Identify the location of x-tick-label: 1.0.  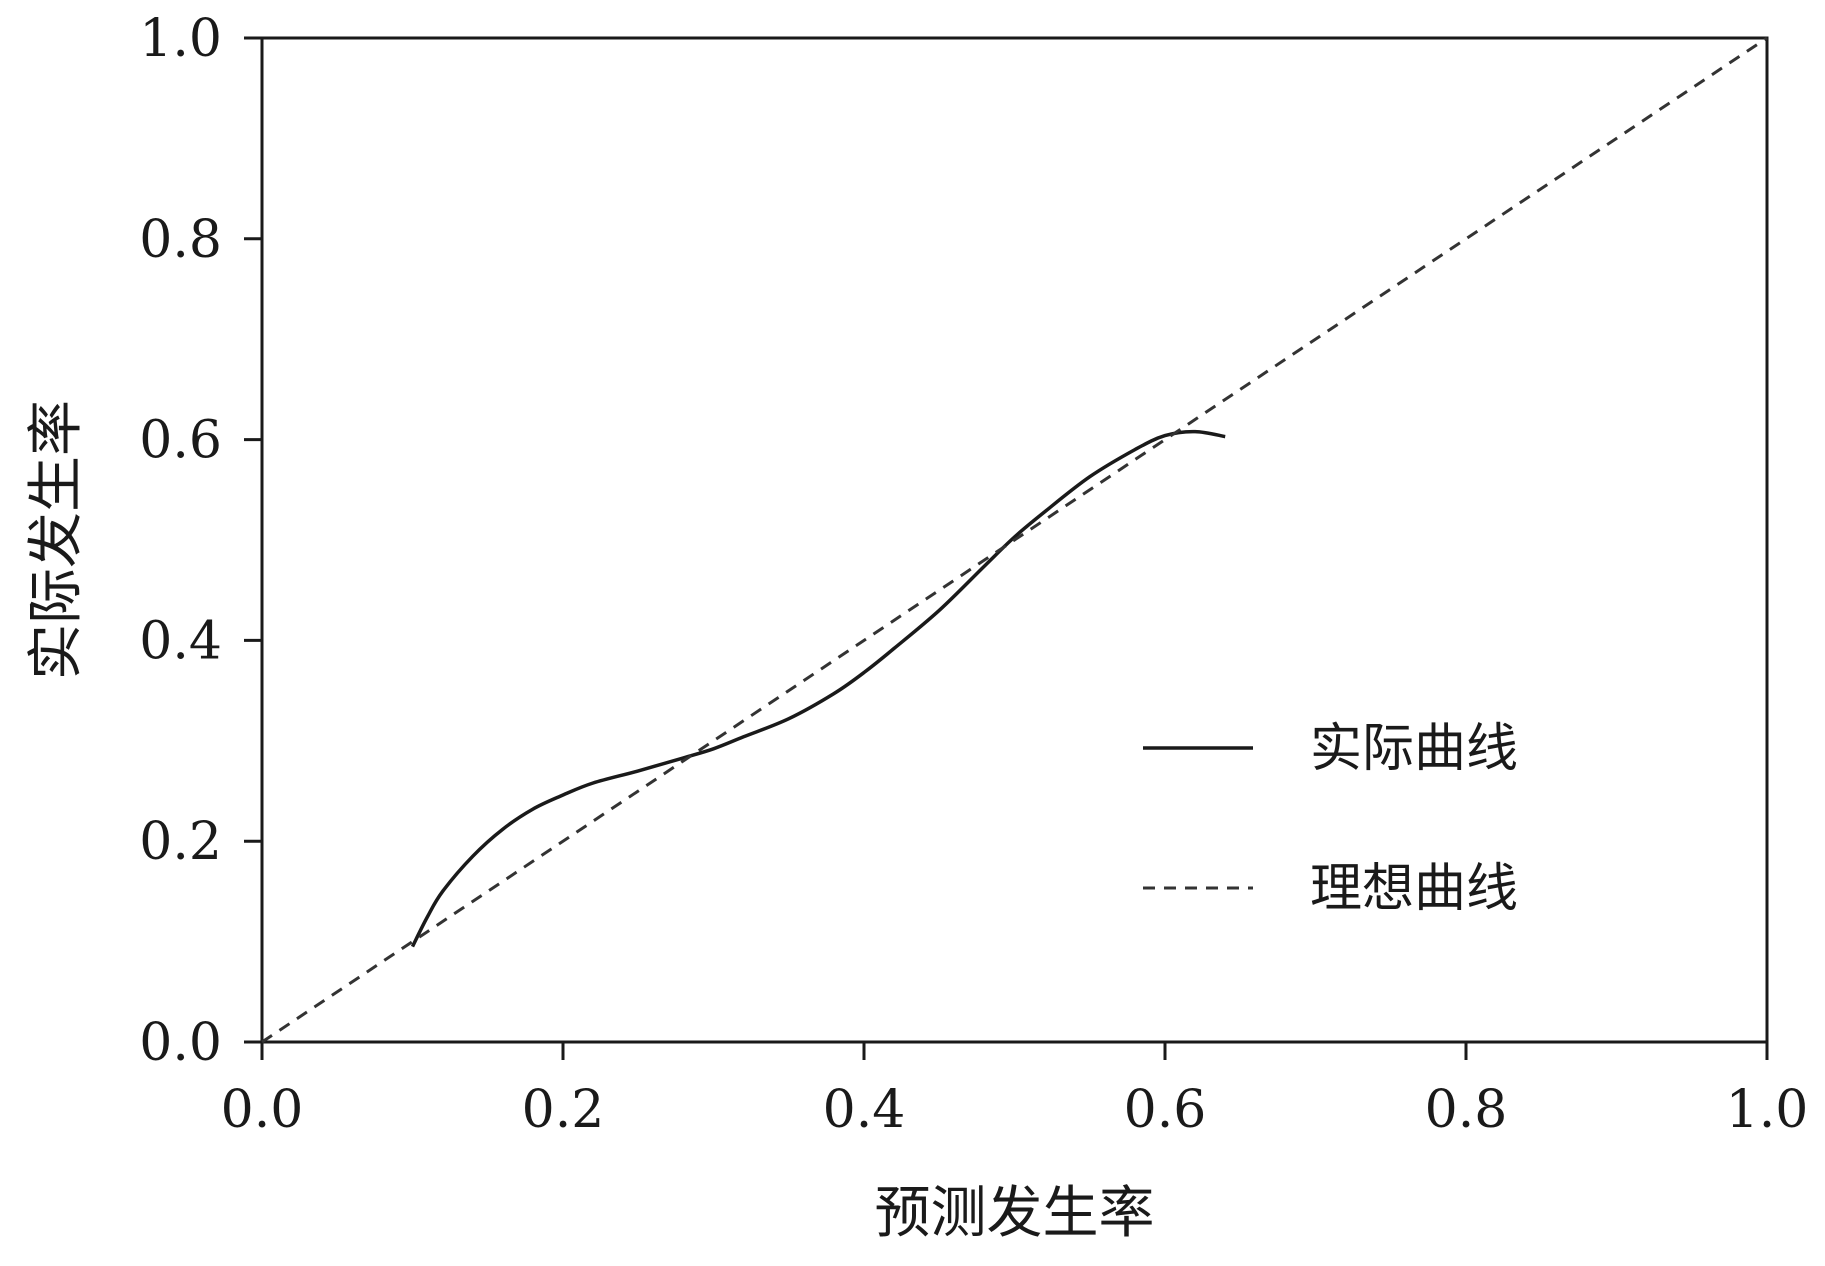
(1767, 1110).